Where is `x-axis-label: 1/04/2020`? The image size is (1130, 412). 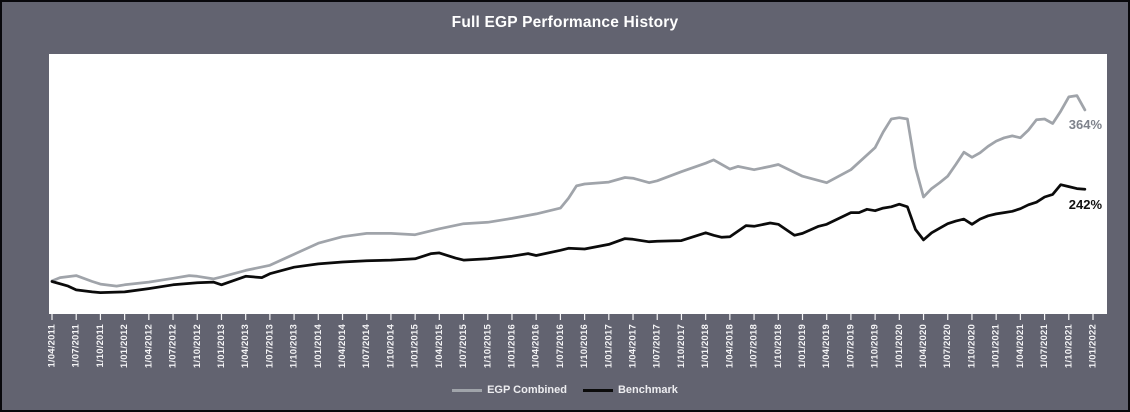
x-axis-label: 1/04/2020 is located at coordinates (923, 346).